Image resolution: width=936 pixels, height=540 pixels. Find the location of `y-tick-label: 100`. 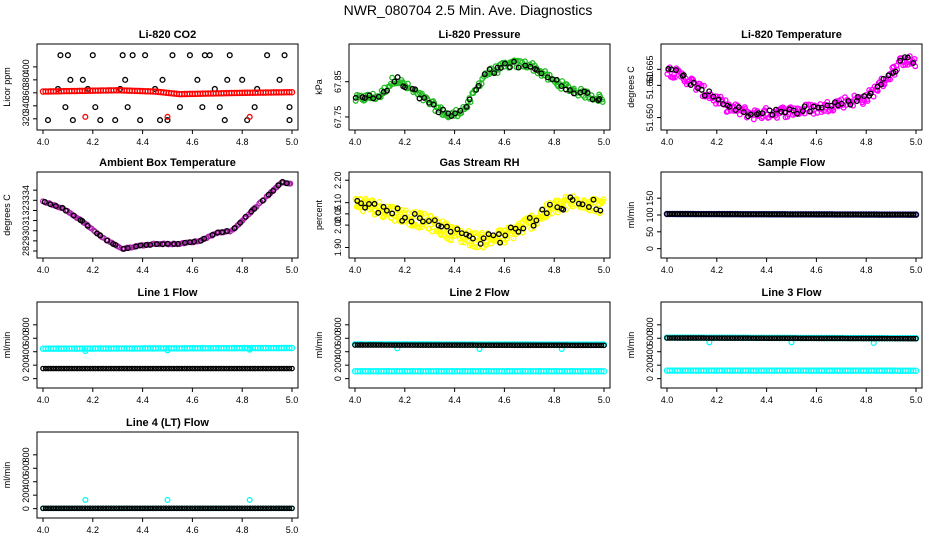

y-tick-label: 100 is located at coordinates (650, 214).